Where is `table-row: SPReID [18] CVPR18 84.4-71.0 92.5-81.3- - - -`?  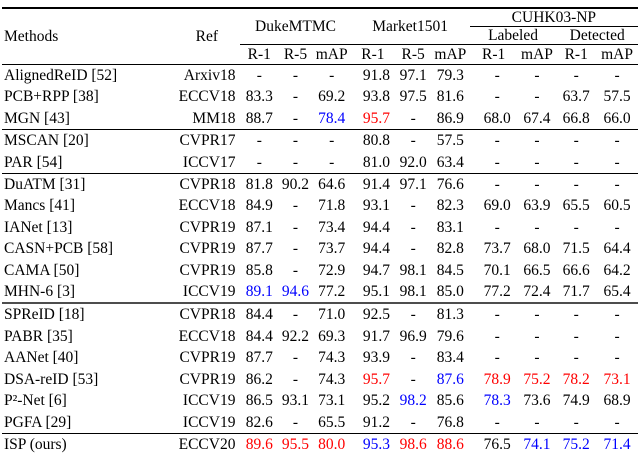
table-row: SPReID [18] CVPR18 84.4-71.0 92.5-81.3- - - - is located at coordinates (320, 314).